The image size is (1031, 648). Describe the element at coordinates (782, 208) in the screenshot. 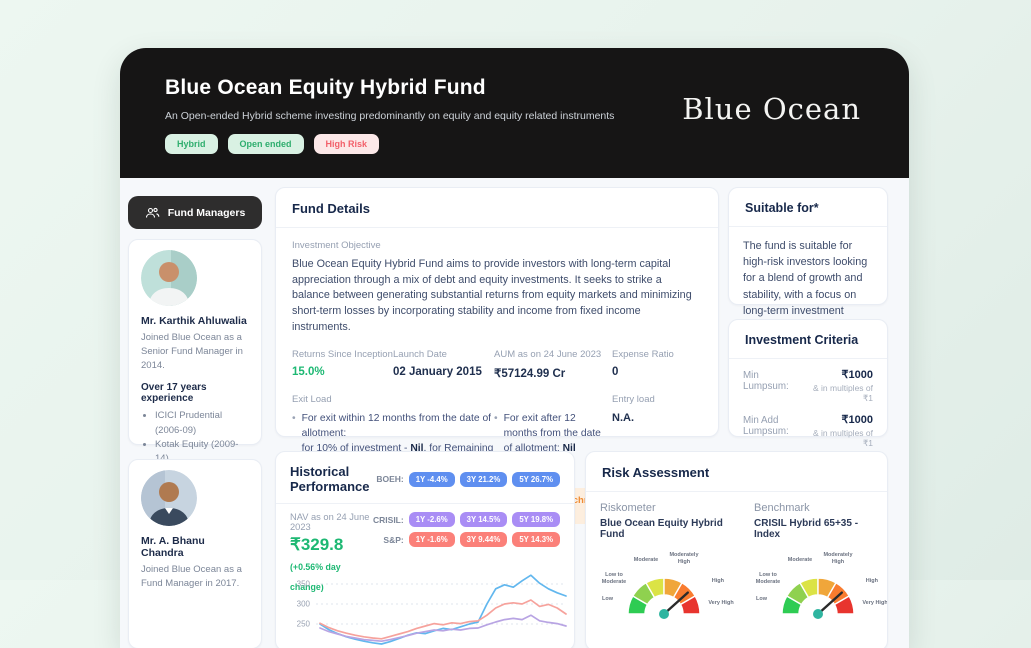

I see `suitable-for-title: Suitable for*` at that location.